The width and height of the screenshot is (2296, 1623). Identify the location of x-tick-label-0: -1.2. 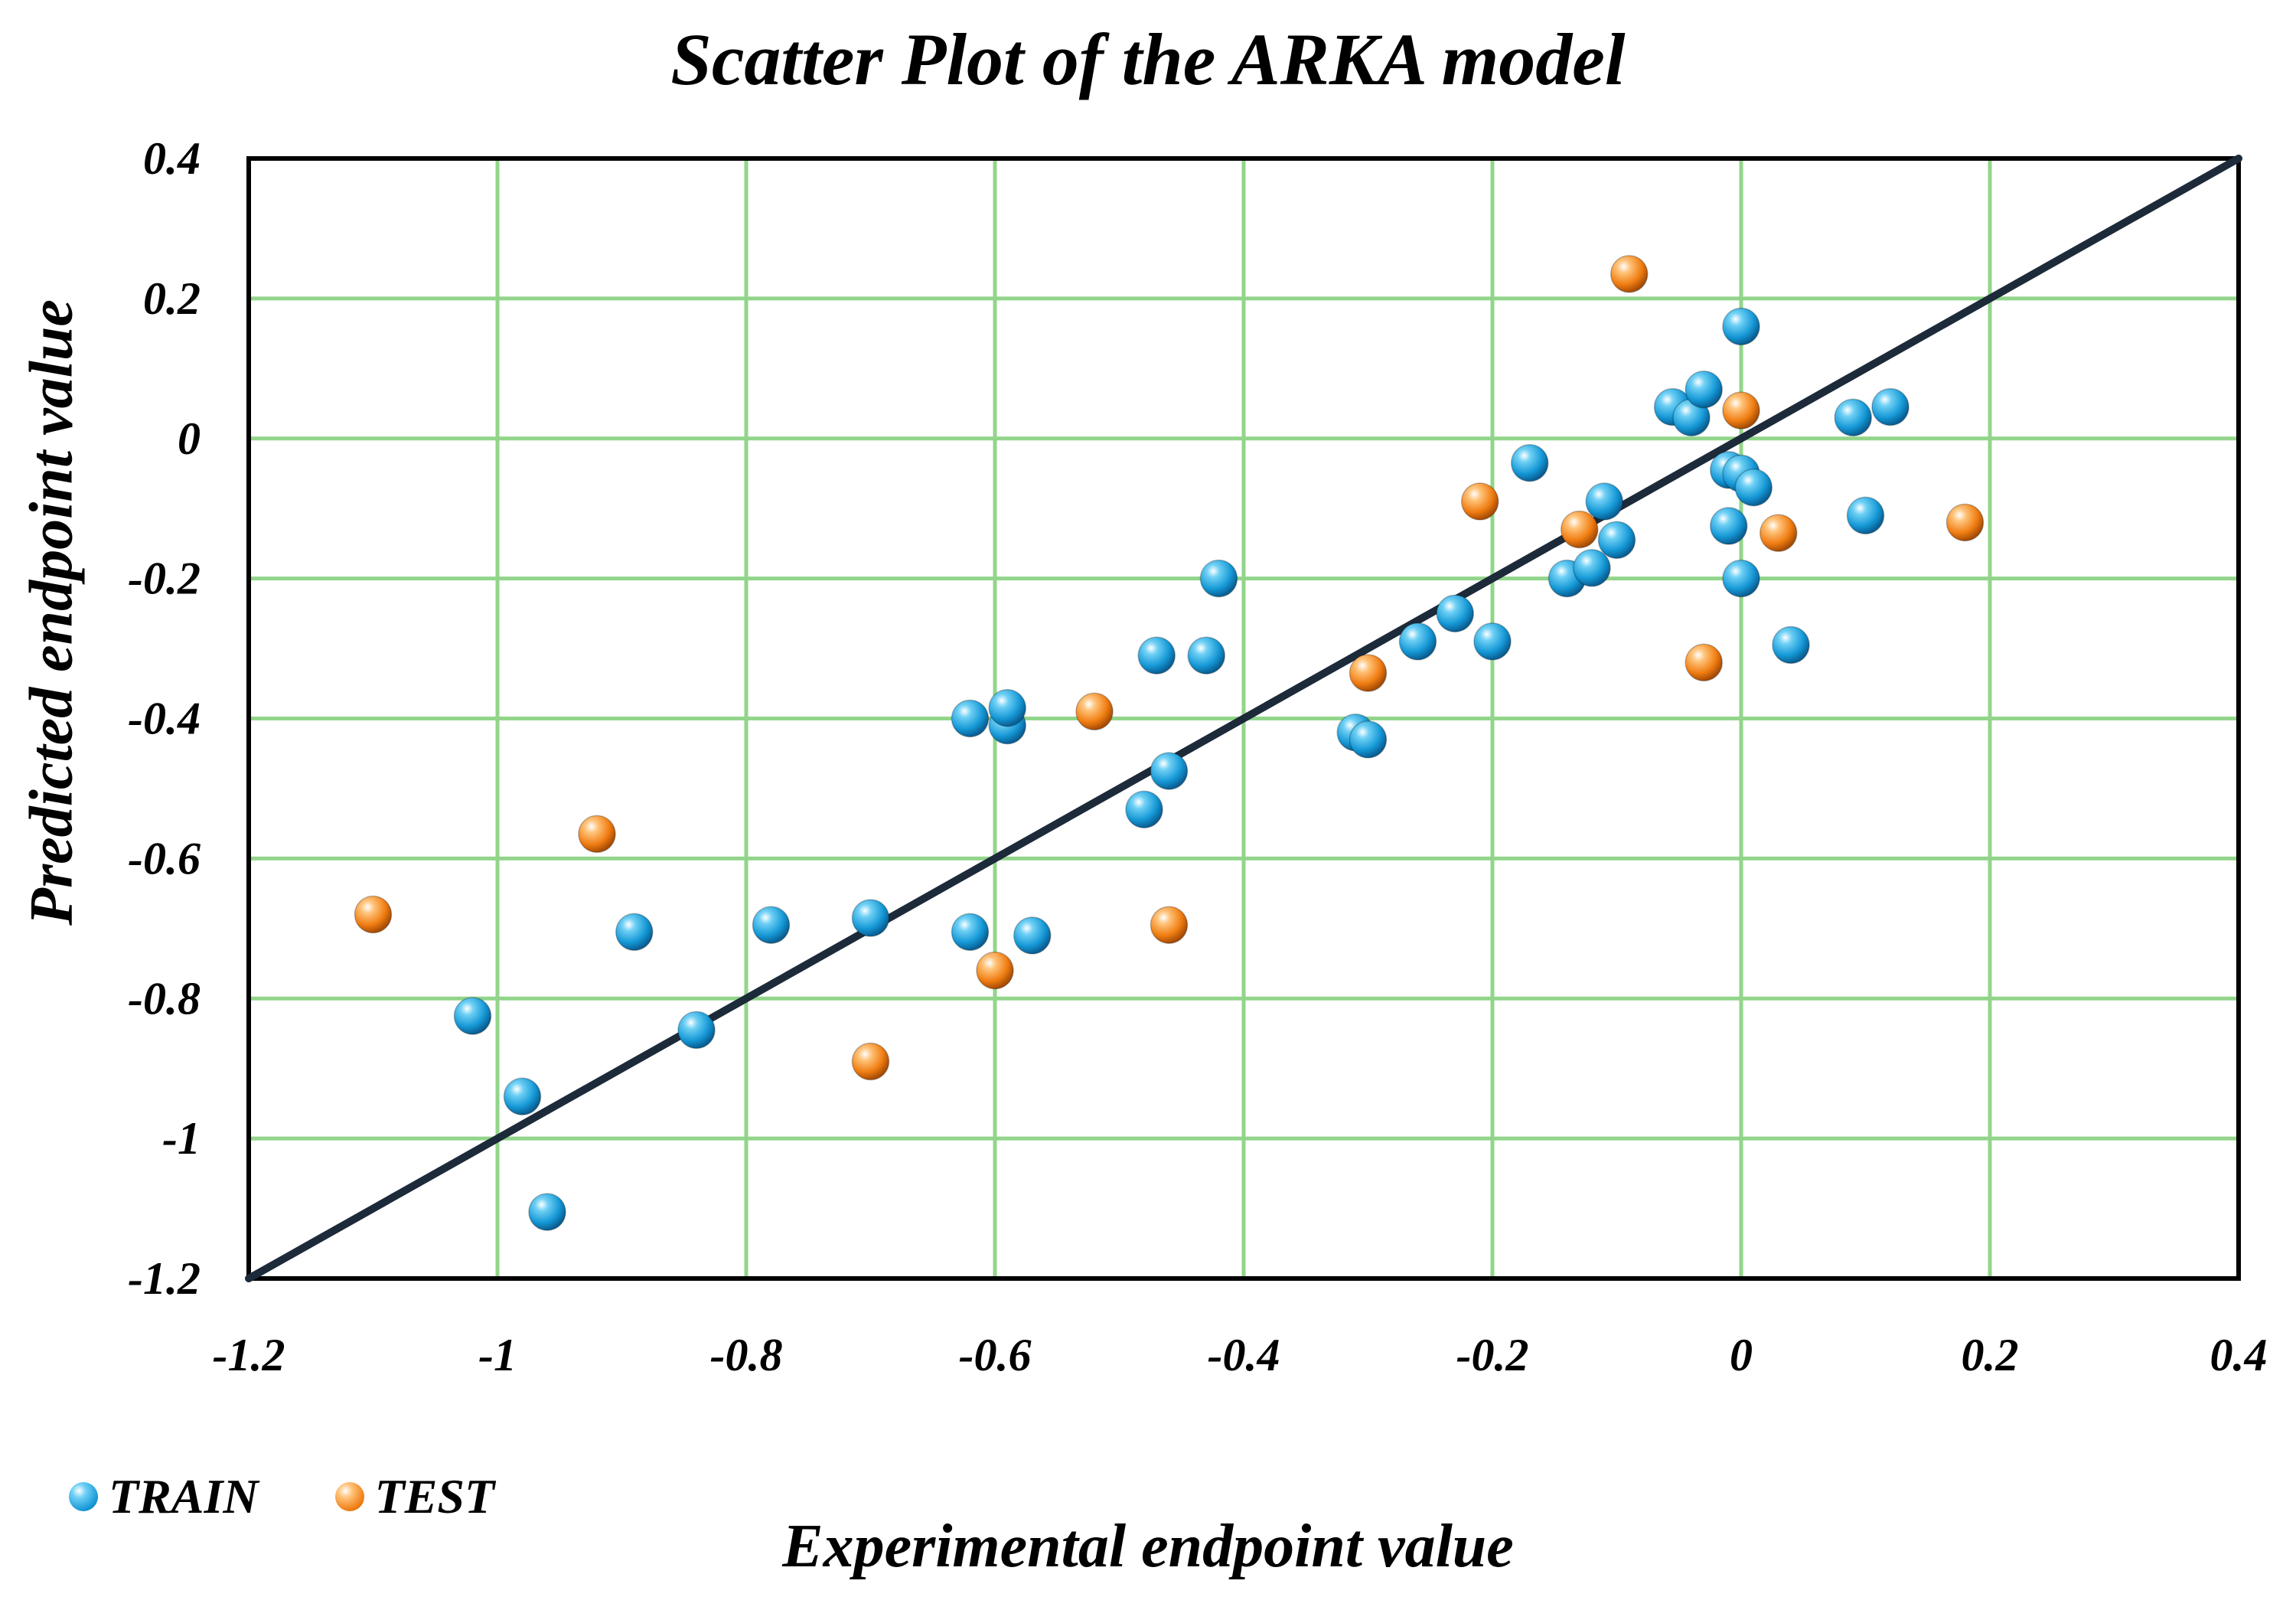
(249, 1355).